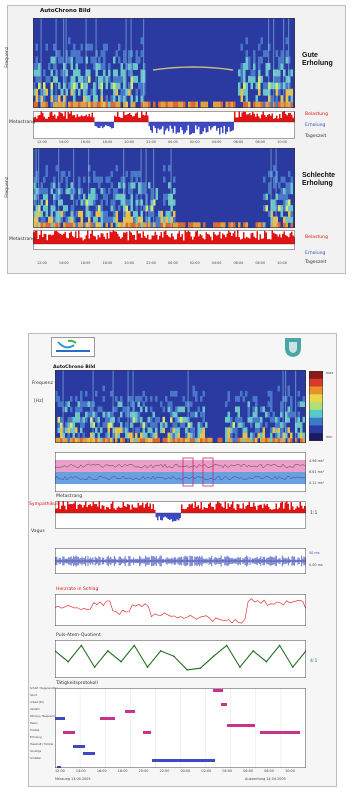 This screenshot has height=788, width=352. Describe the element at coordinates (164, 240) in the screenshot. I see `modulation-bad-recovery` at that location.